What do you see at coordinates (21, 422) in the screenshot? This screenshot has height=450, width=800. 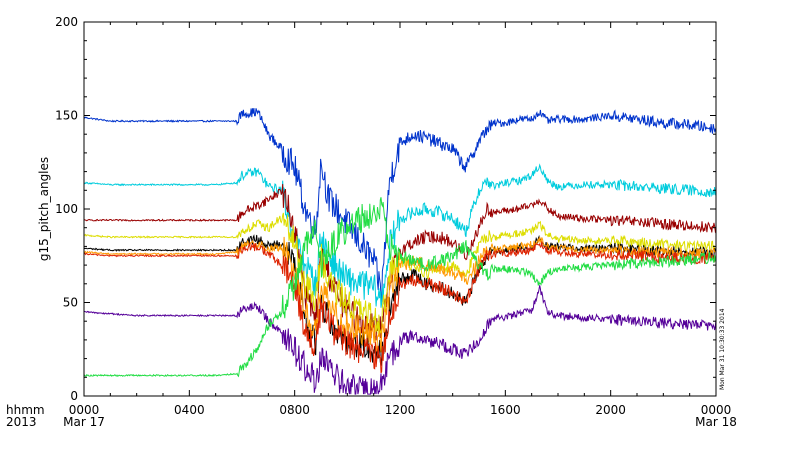 I see `x-row2-label: 2013` at bounding box center [21, 422].